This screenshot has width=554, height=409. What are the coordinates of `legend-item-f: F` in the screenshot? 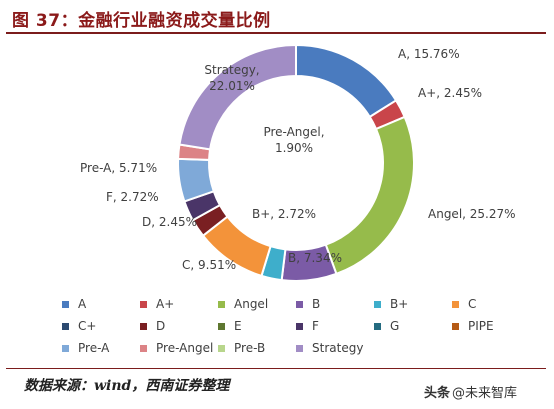 It's located at (335, 326).